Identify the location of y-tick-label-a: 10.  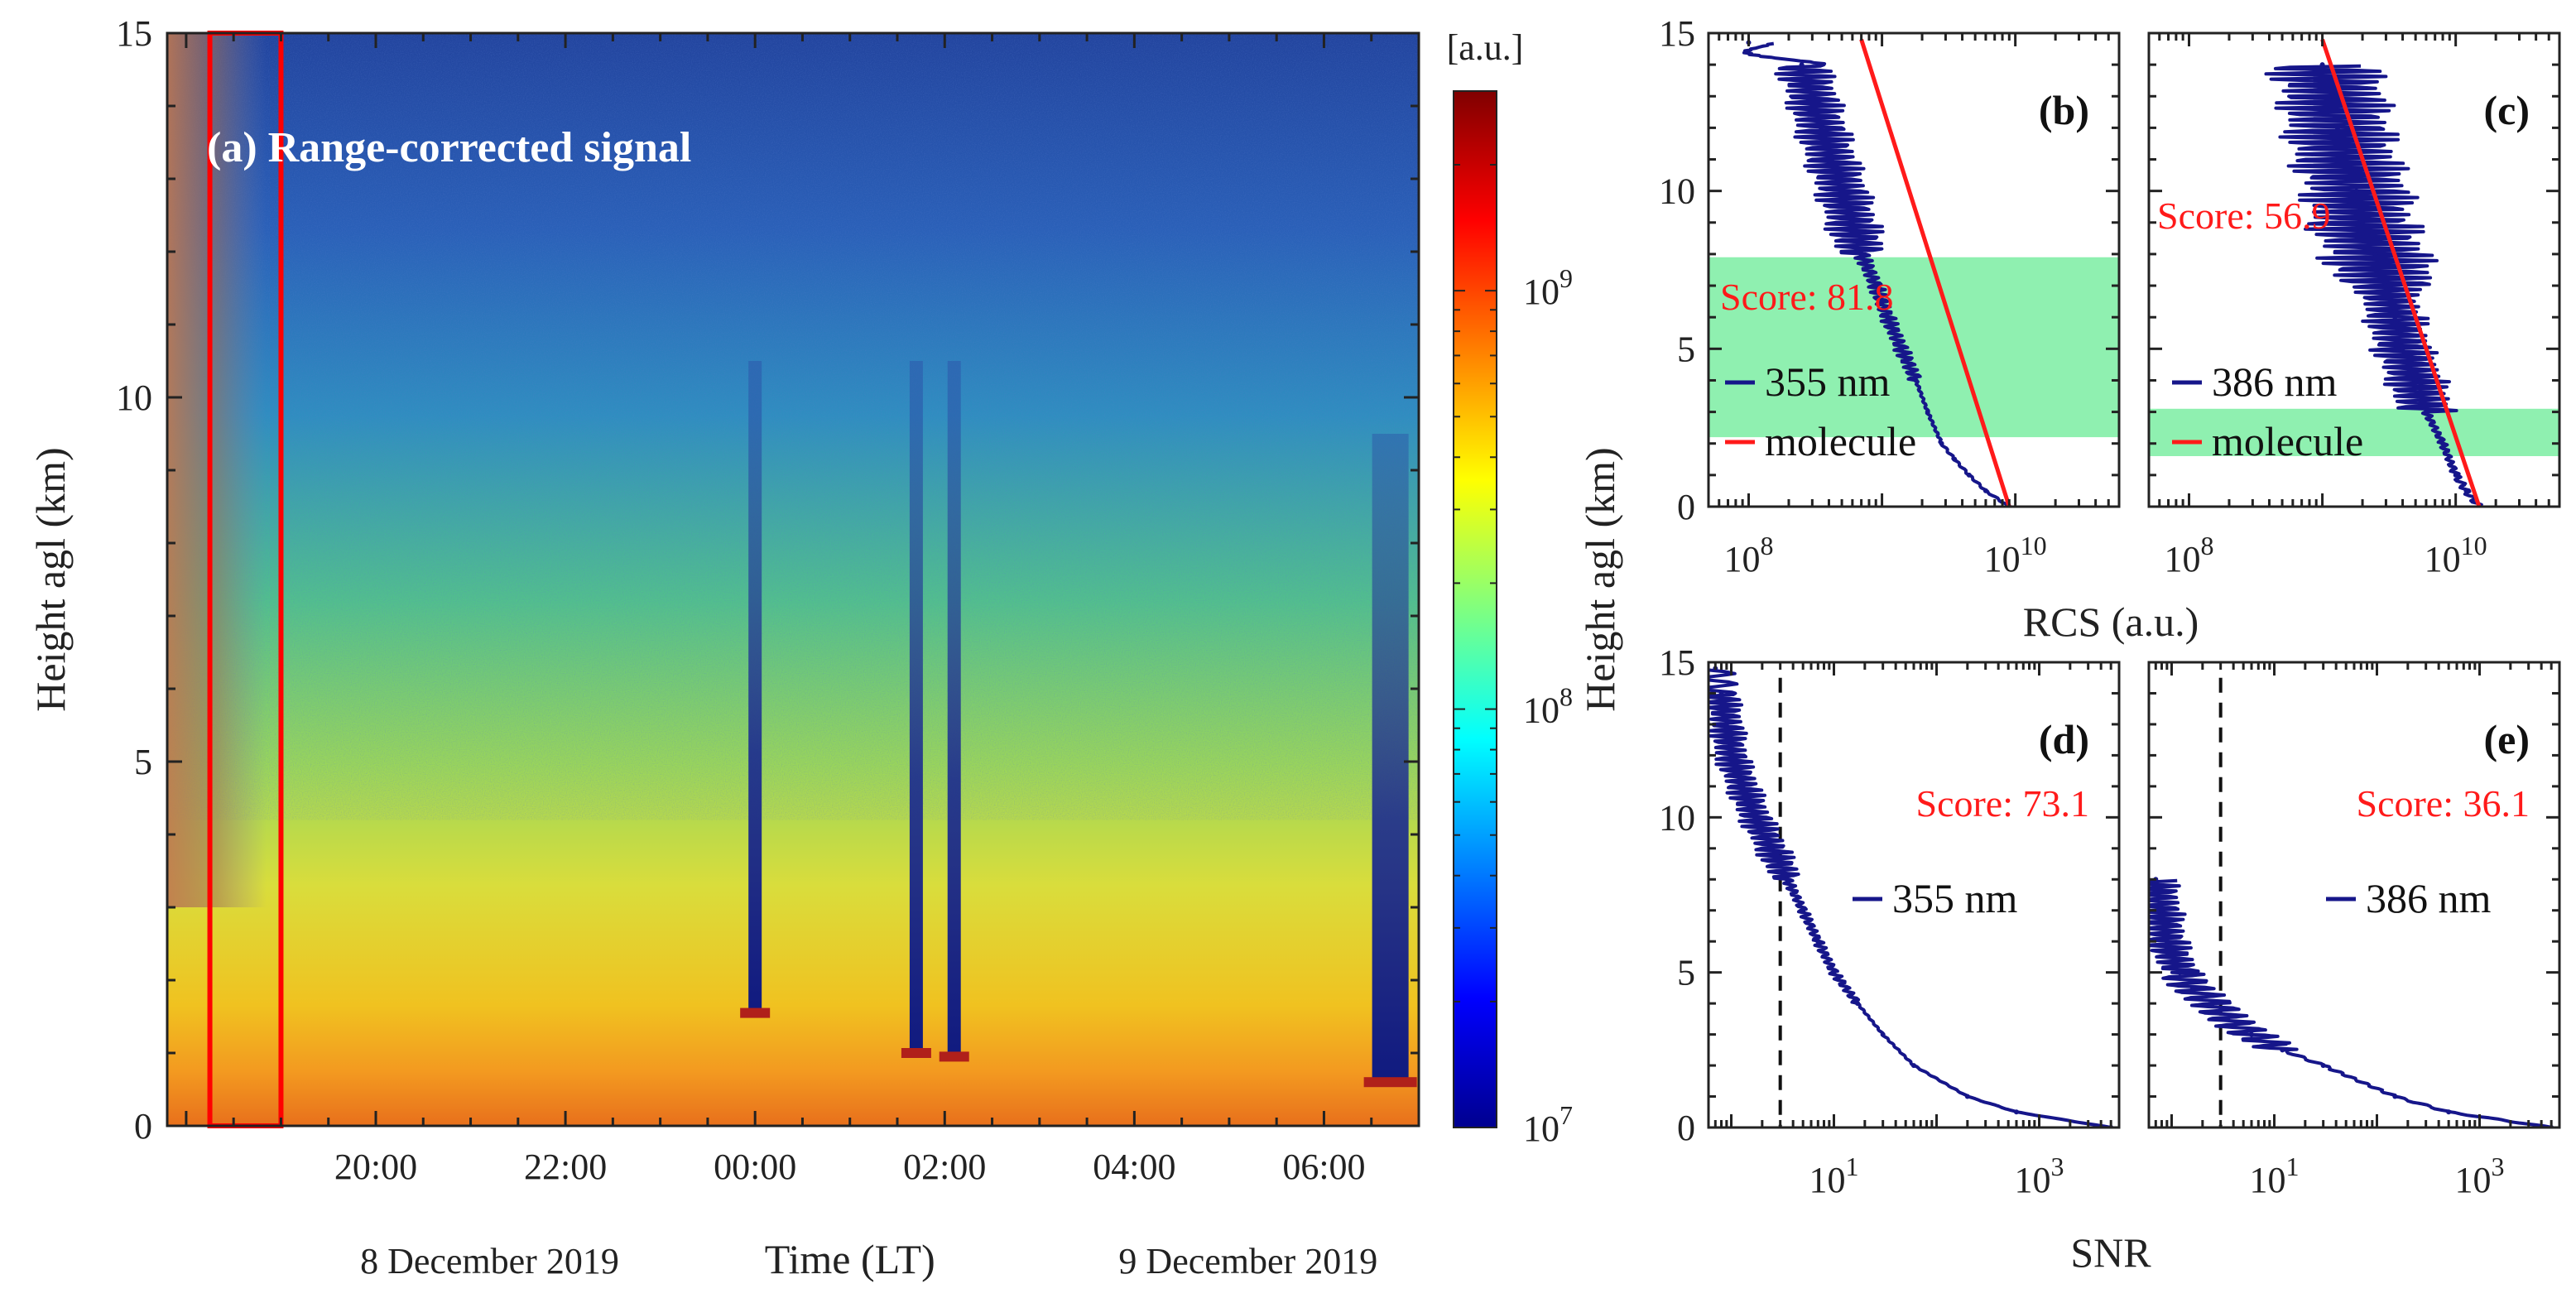
(134, 397).